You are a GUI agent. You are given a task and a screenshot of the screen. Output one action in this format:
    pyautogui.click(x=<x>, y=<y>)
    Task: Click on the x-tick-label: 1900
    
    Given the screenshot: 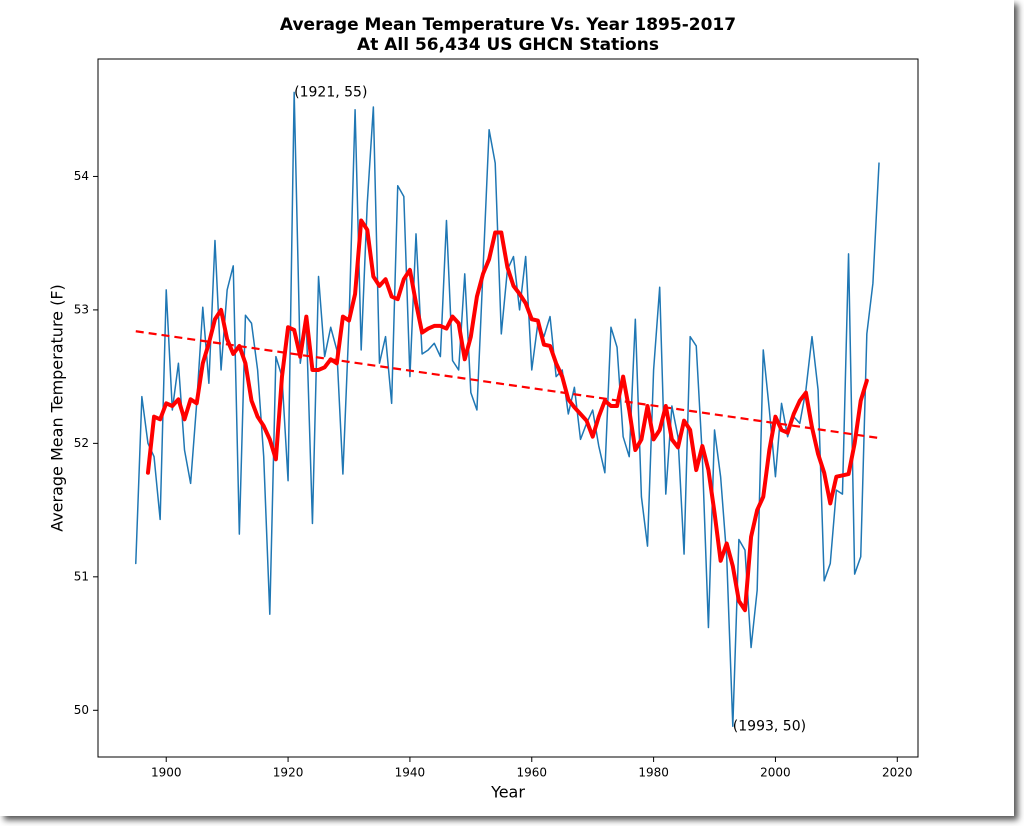 What is the action you would take?
    pyautogui.click(x=166, y=773)
    